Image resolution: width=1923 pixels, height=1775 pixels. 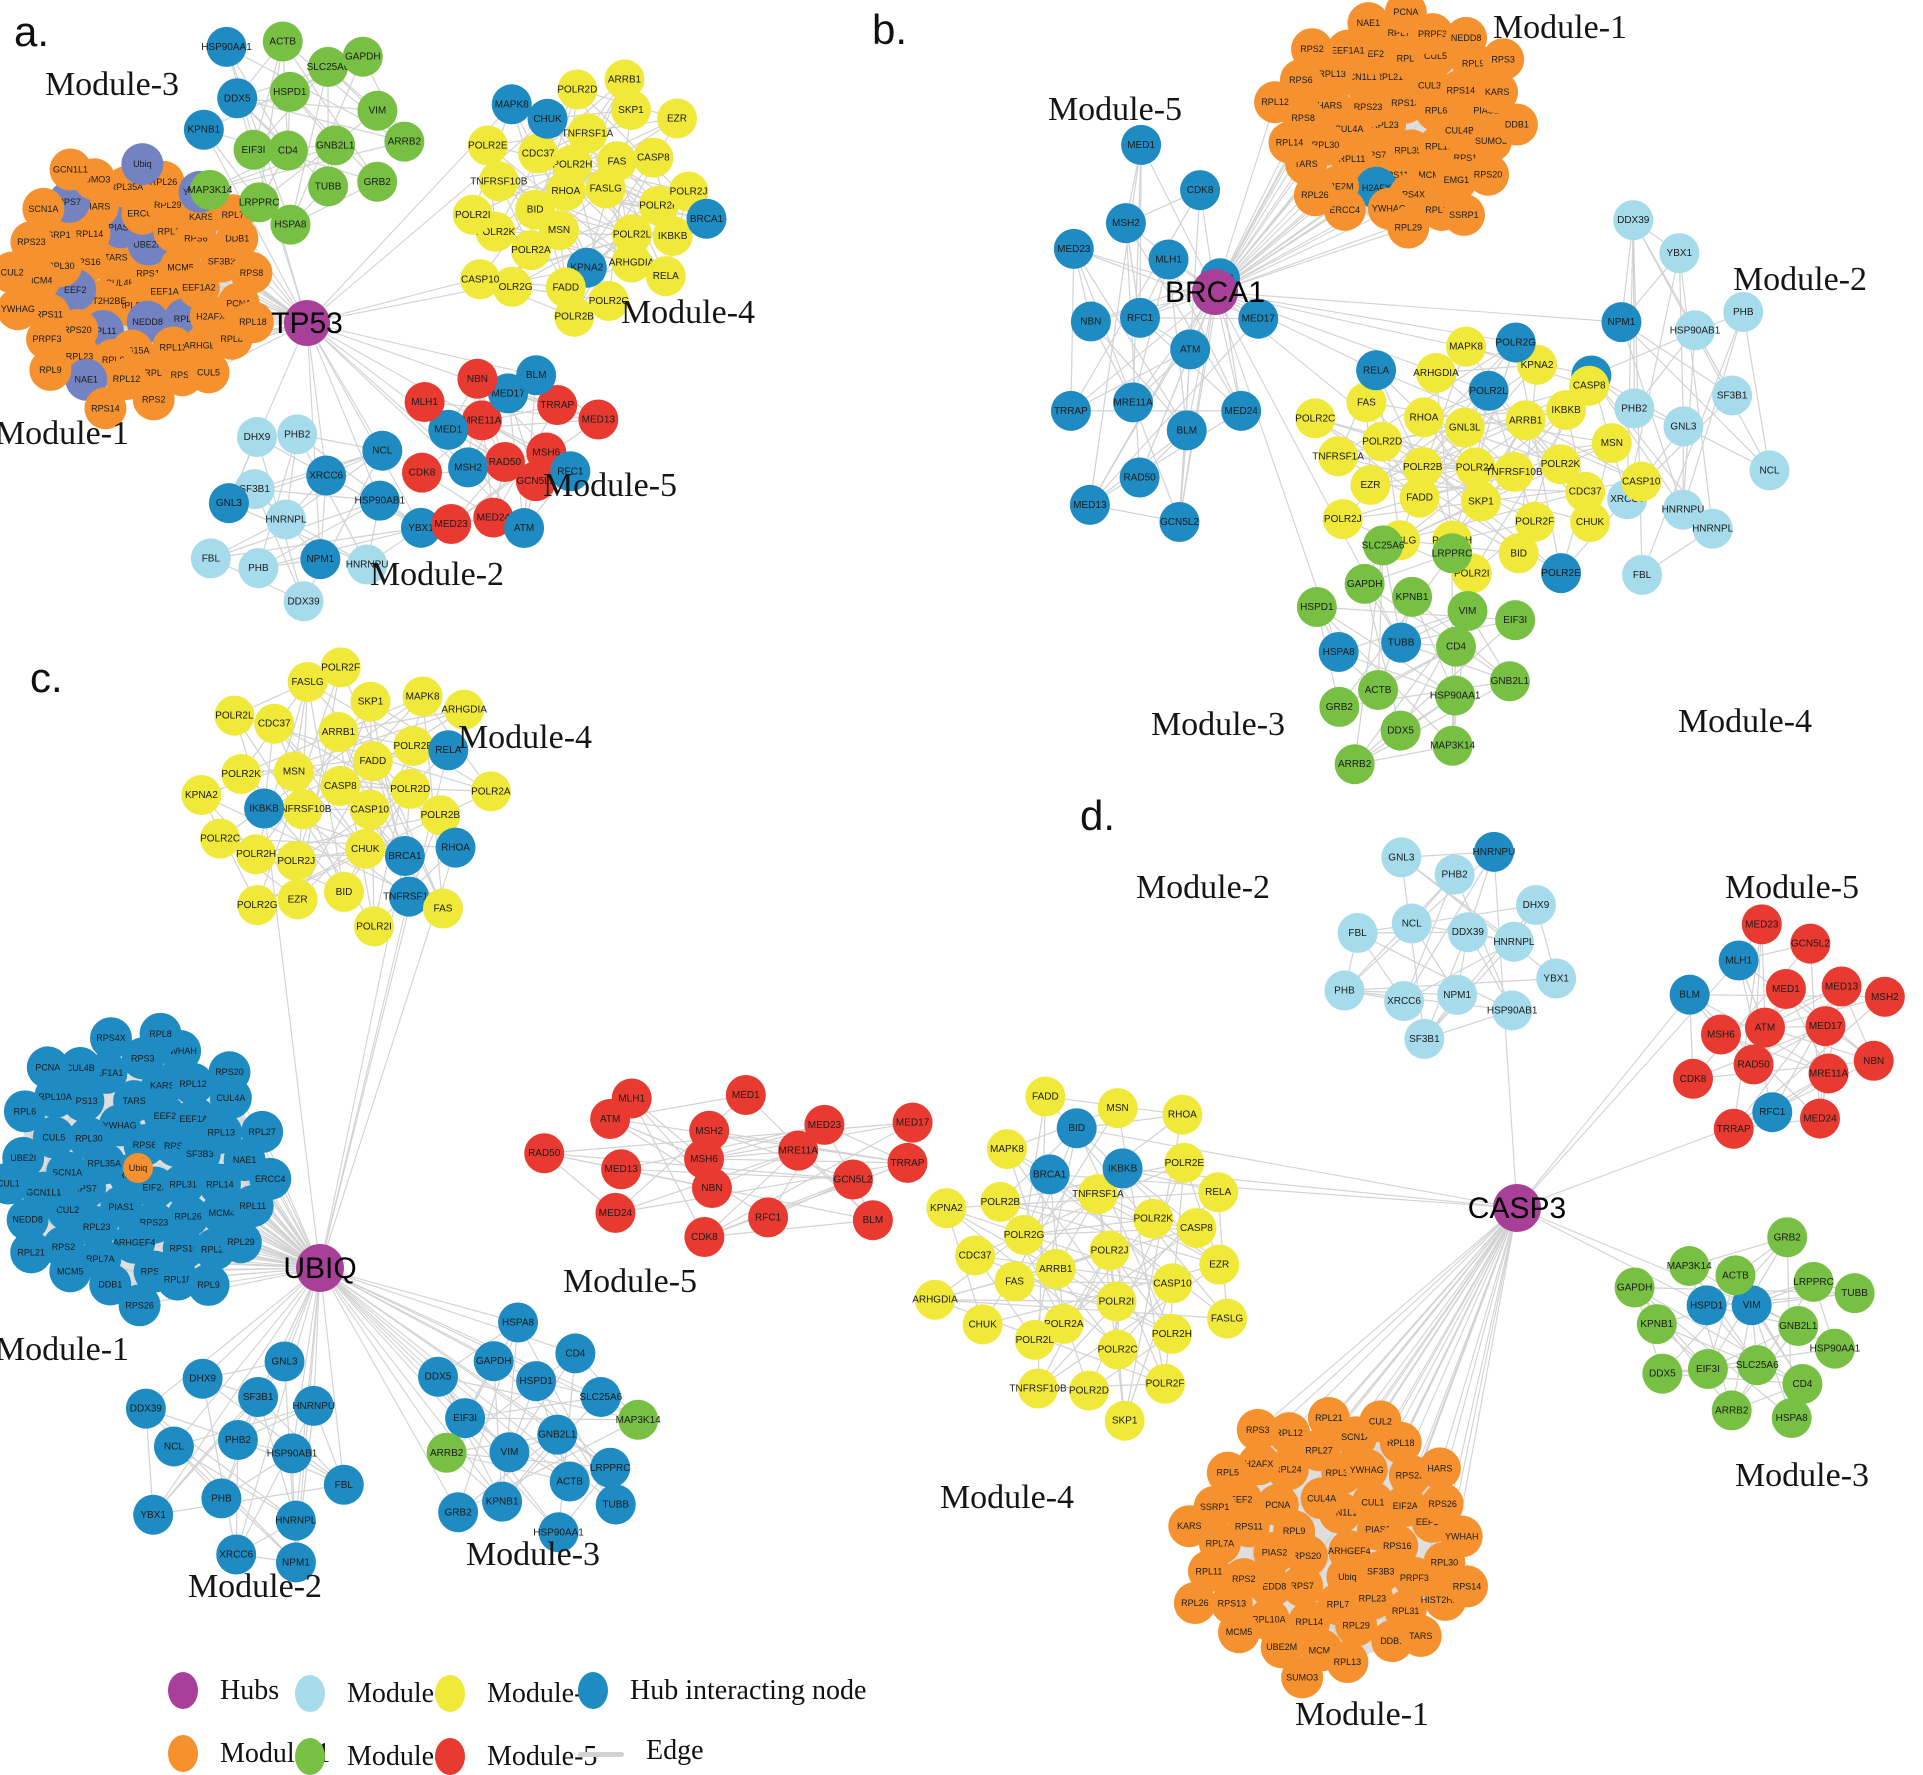 I want to click on node-TNFRSF10B: TNFRSF10B, so click(x=499, y=181).